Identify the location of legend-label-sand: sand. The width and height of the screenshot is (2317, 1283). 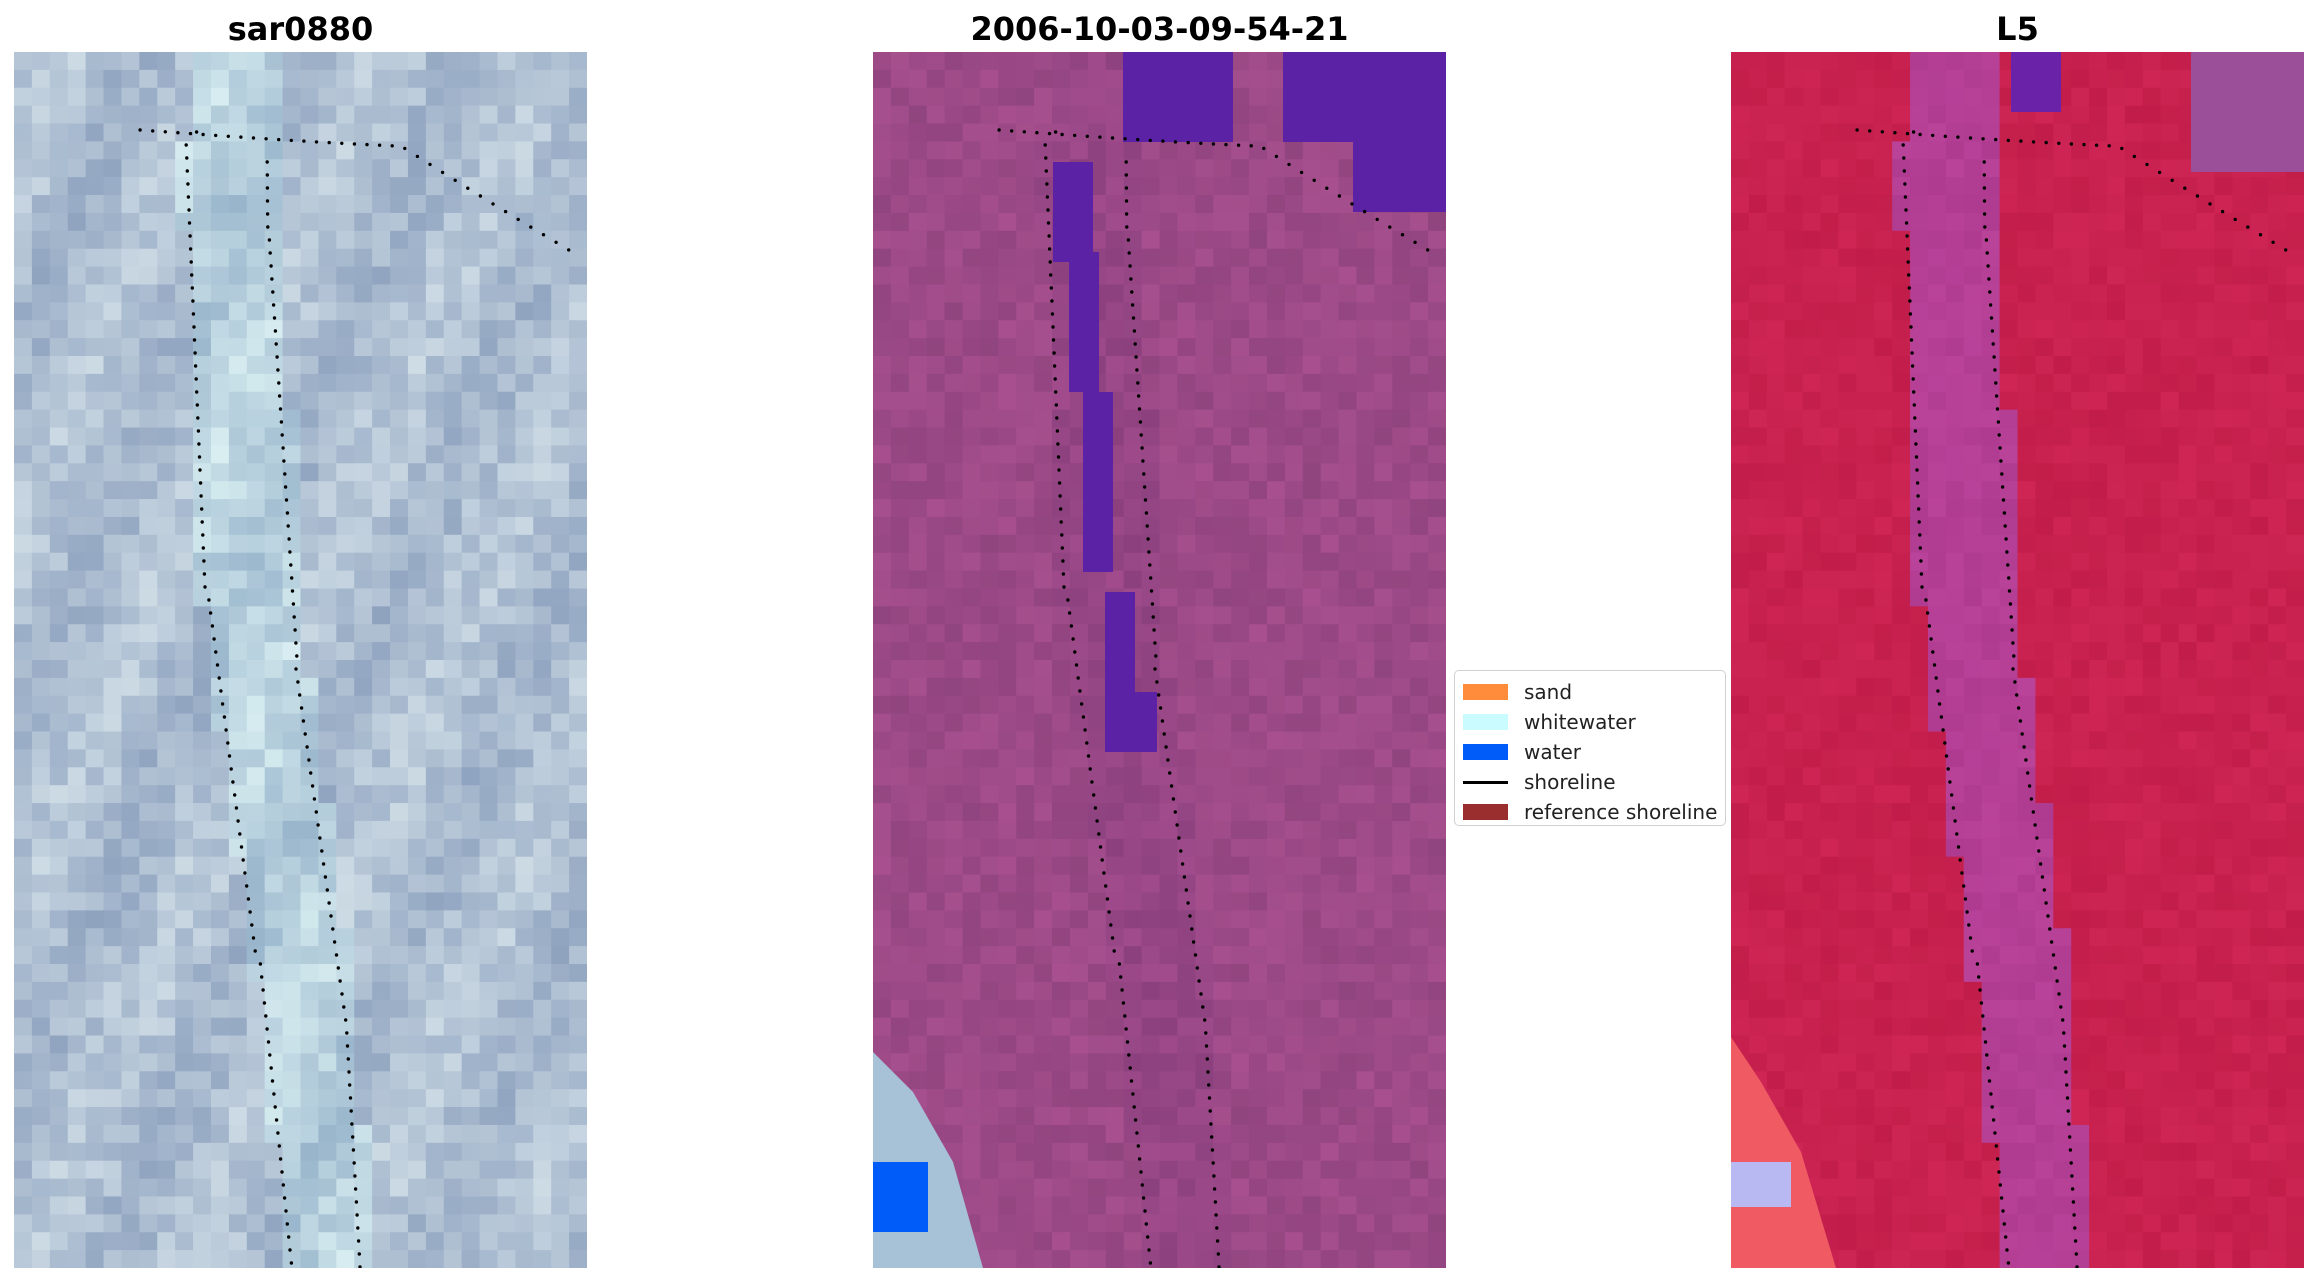
(1548, 692).